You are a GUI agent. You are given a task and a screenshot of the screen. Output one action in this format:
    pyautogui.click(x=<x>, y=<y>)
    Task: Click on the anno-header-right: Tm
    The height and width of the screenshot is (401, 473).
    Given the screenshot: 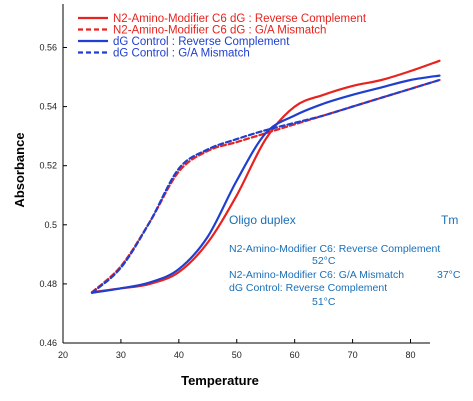 What is the action you would take?
    pyautogui.click(x=449, y=220)
    